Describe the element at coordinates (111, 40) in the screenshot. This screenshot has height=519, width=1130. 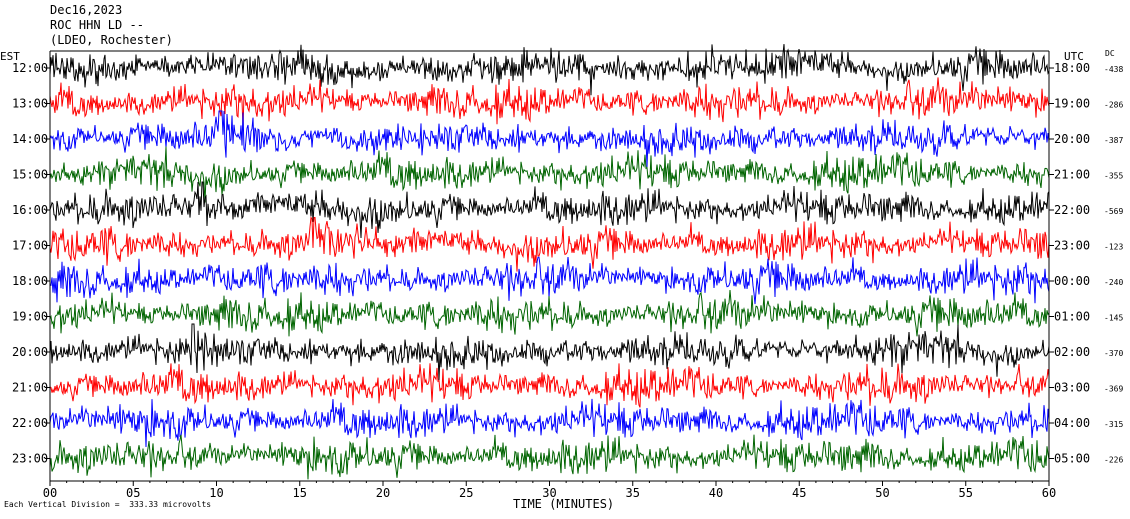
I see `header-source: (LDEO, Rochester)` at that location.